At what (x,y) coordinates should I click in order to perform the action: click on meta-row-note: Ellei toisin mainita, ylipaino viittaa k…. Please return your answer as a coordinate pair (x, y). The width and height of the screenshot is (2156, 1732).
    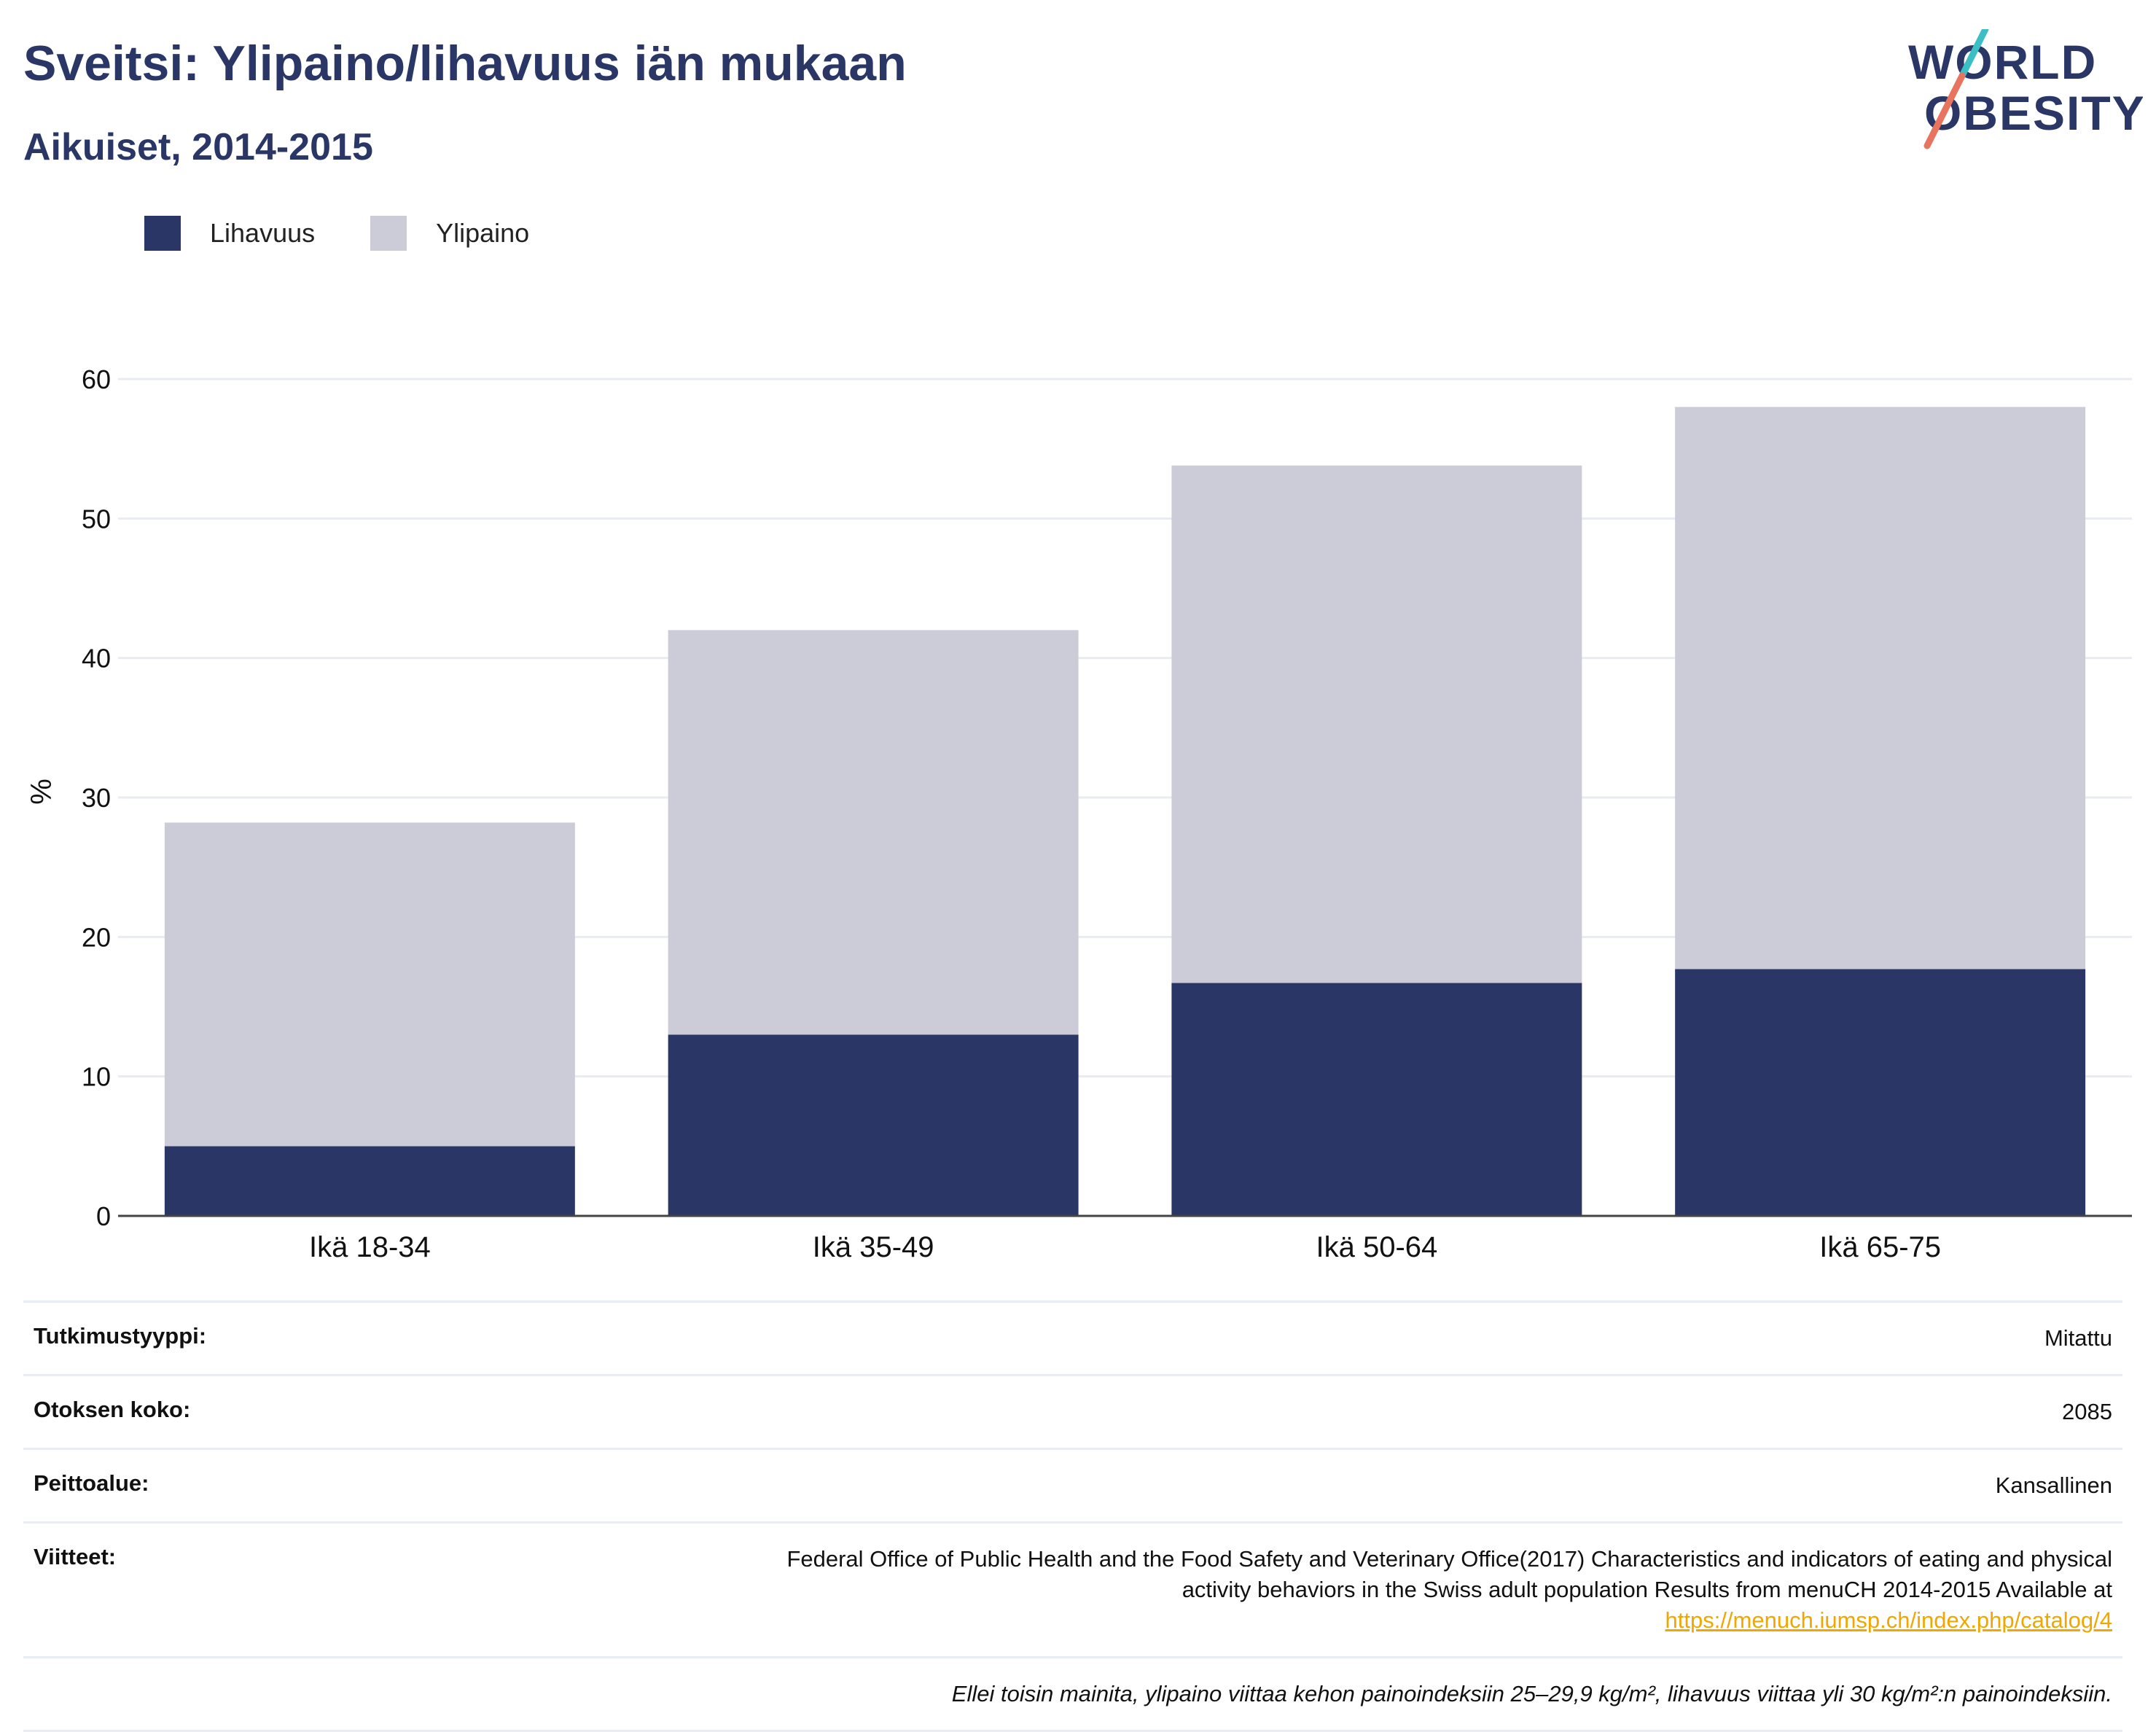
    Looking at the image, I should click on (1073, 1694).